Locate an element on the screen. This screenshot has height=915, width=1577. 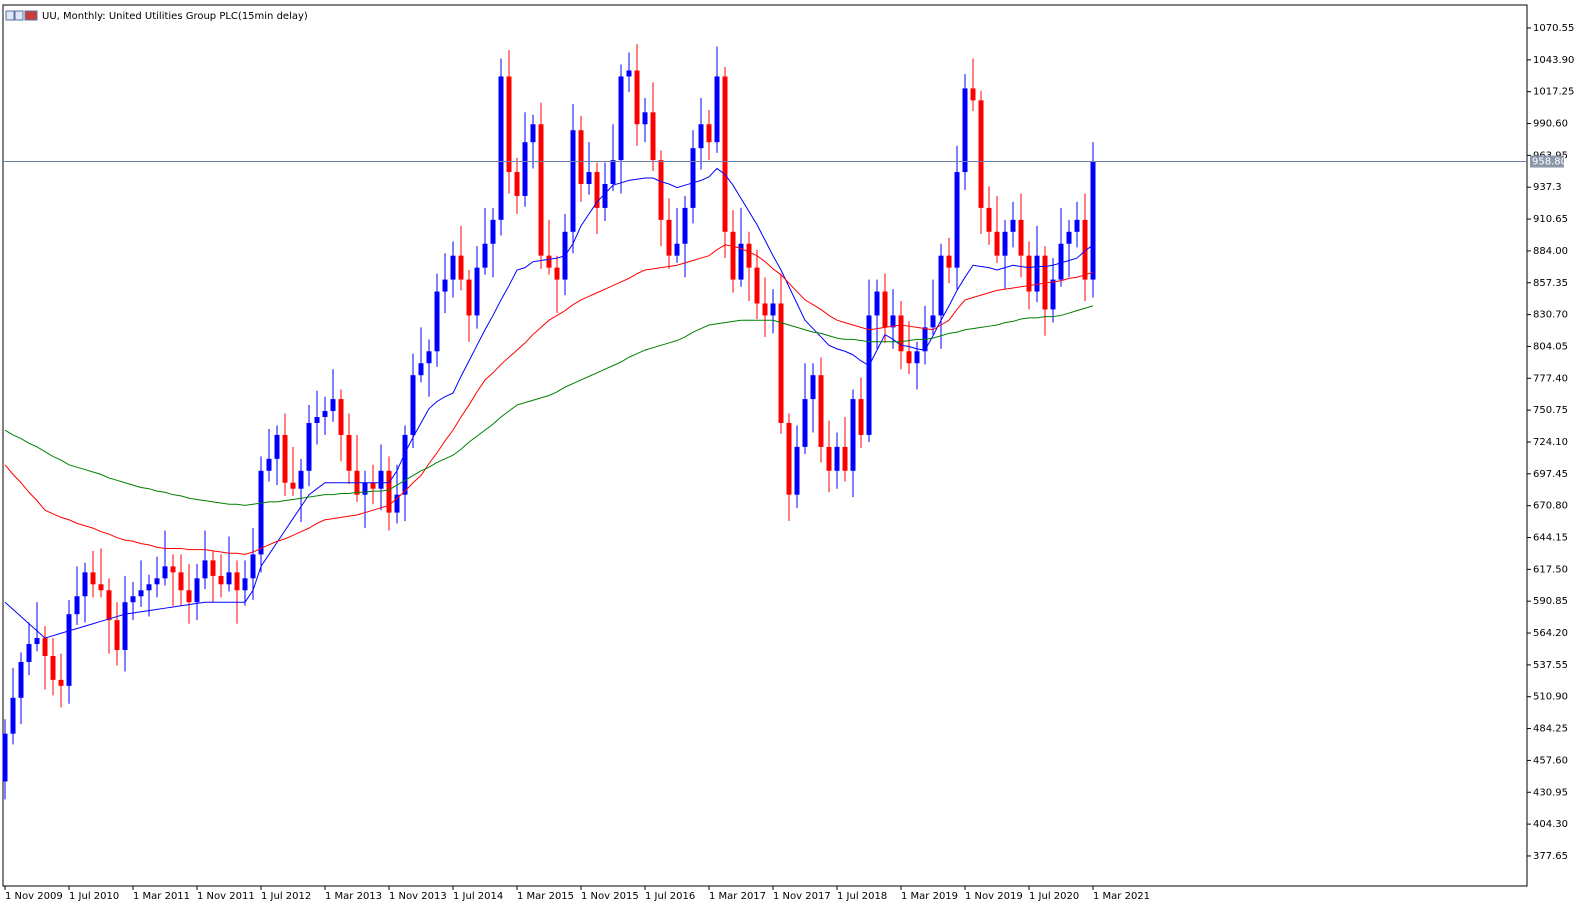
y-tick-label: 990.60 is located at coordinates (1550, 124).